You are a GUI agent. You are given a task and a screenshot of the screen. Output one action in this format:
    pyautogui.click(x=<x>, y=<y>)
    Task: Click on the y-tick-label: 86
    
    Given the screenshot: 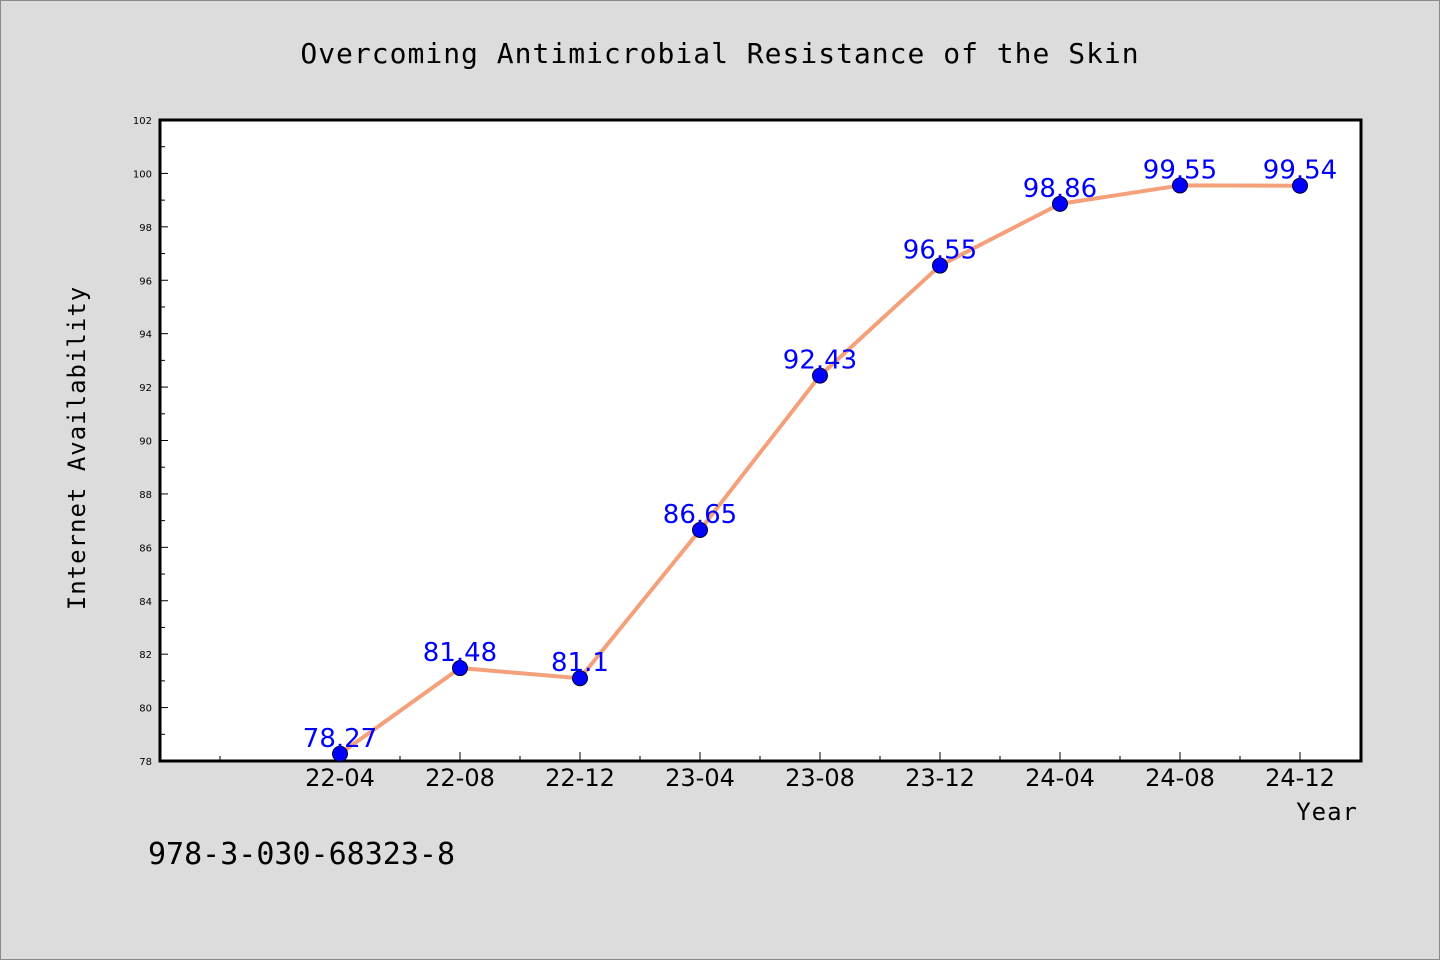 What is the action you would take?
    pyautogui.click(x=145, y=548)
    